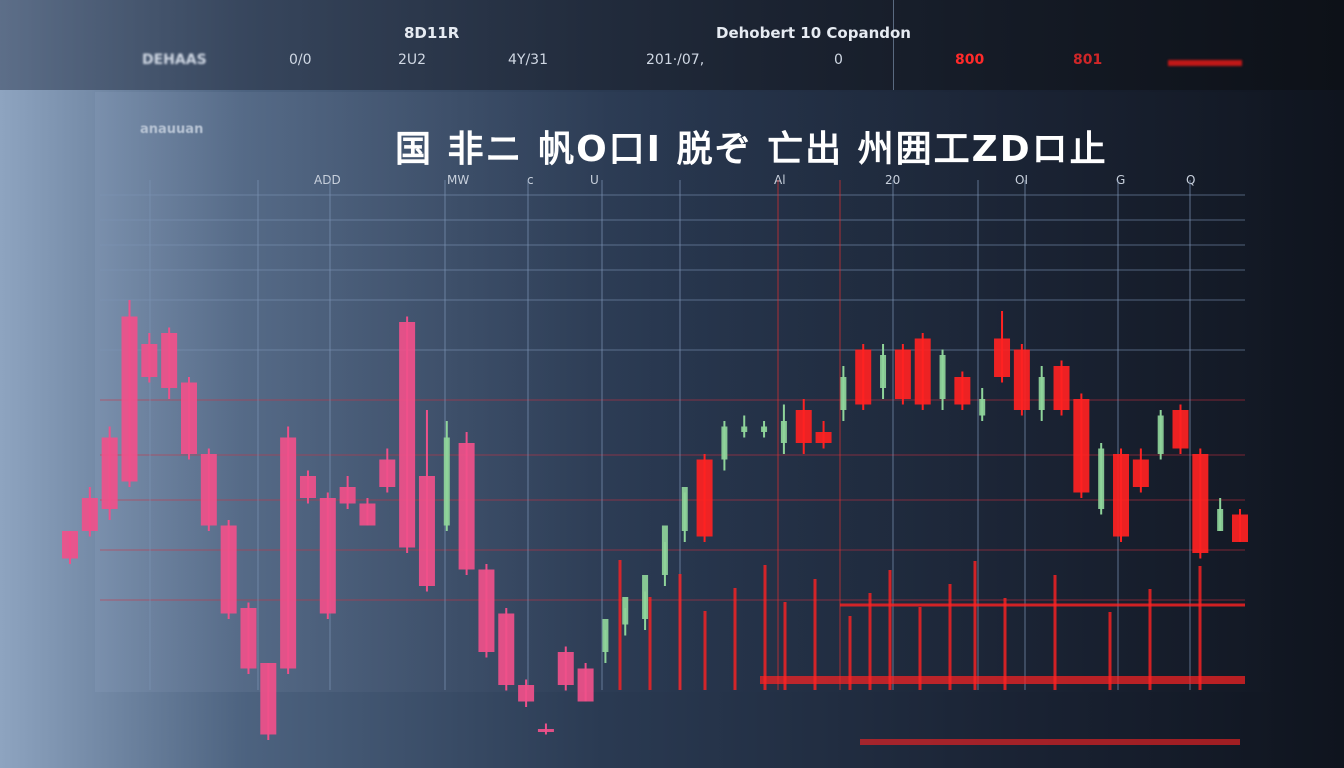 This screenshot has width=1344, height=768. I want to click on axis-label: Q, so click(1191, 180).